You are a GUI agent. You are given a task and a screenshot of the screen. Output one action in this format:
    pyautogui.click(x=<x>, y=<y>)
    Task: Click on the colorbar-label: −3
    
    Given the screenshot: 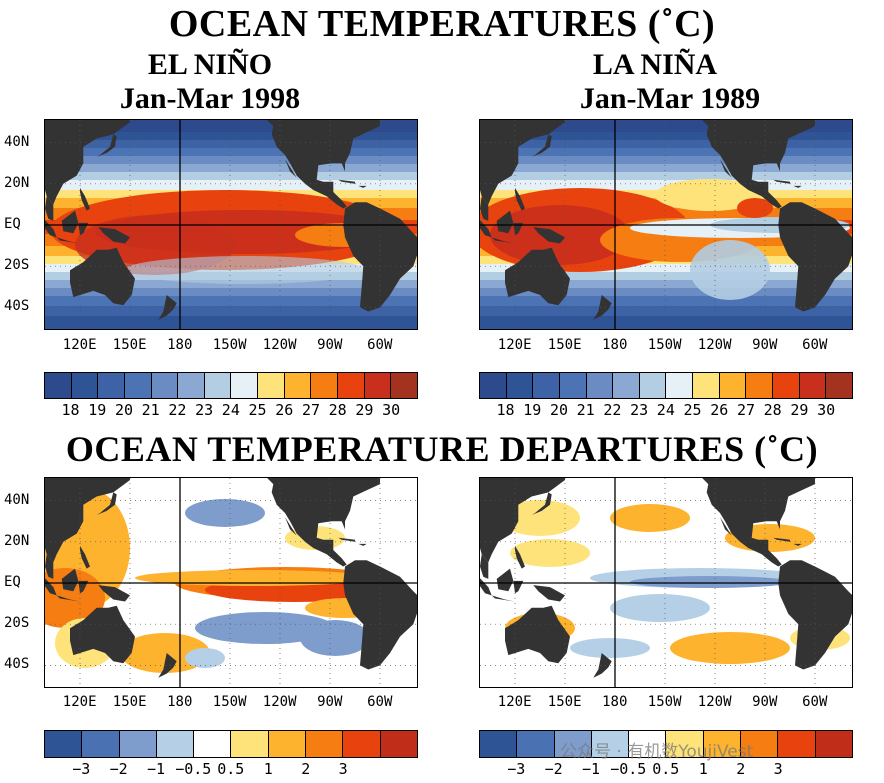 What is the action you would take?
    pyautogui.click(x=81, y=769)
    